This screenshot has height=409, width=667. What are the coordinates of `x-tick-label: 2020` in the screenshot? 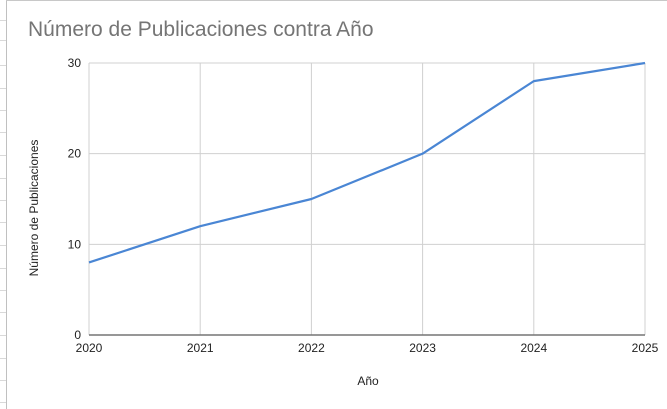 It's located at (89, 348).